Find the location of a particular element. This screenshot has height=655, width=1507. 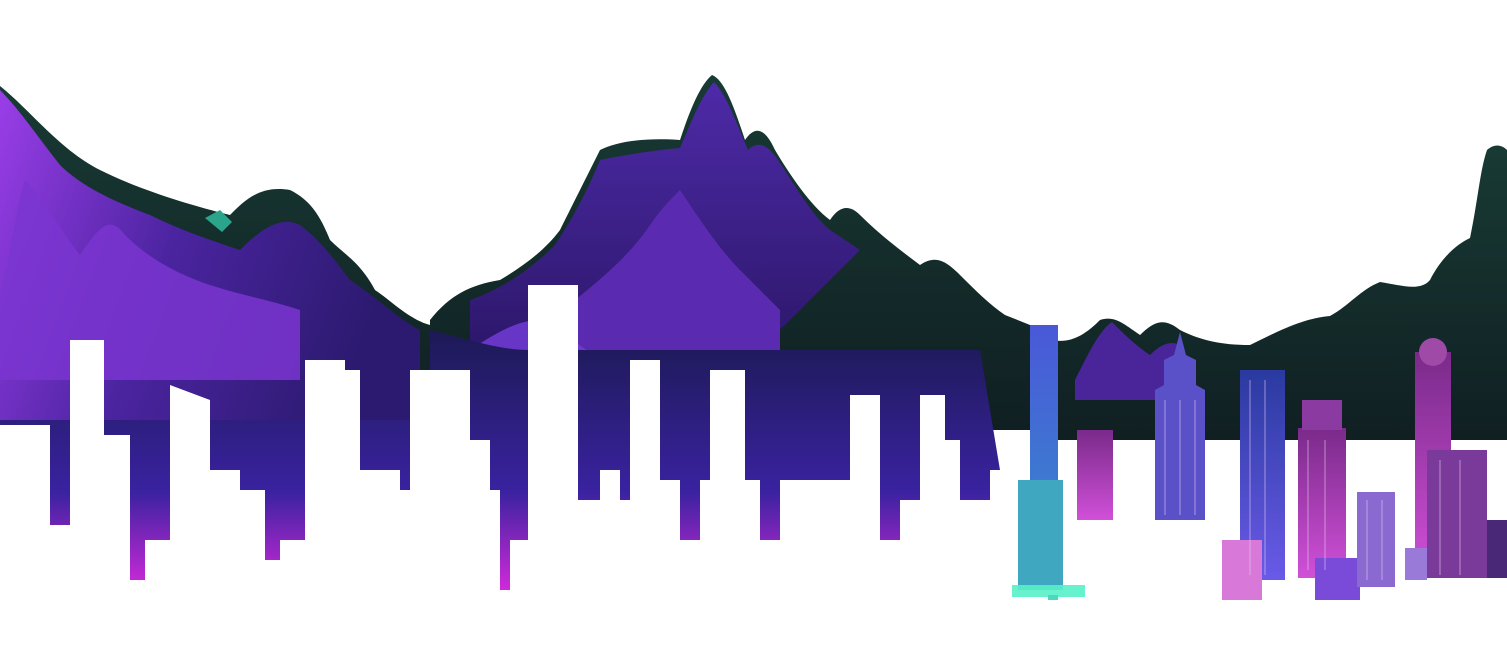

tower-lavender is located at coordinates (1376, 539).